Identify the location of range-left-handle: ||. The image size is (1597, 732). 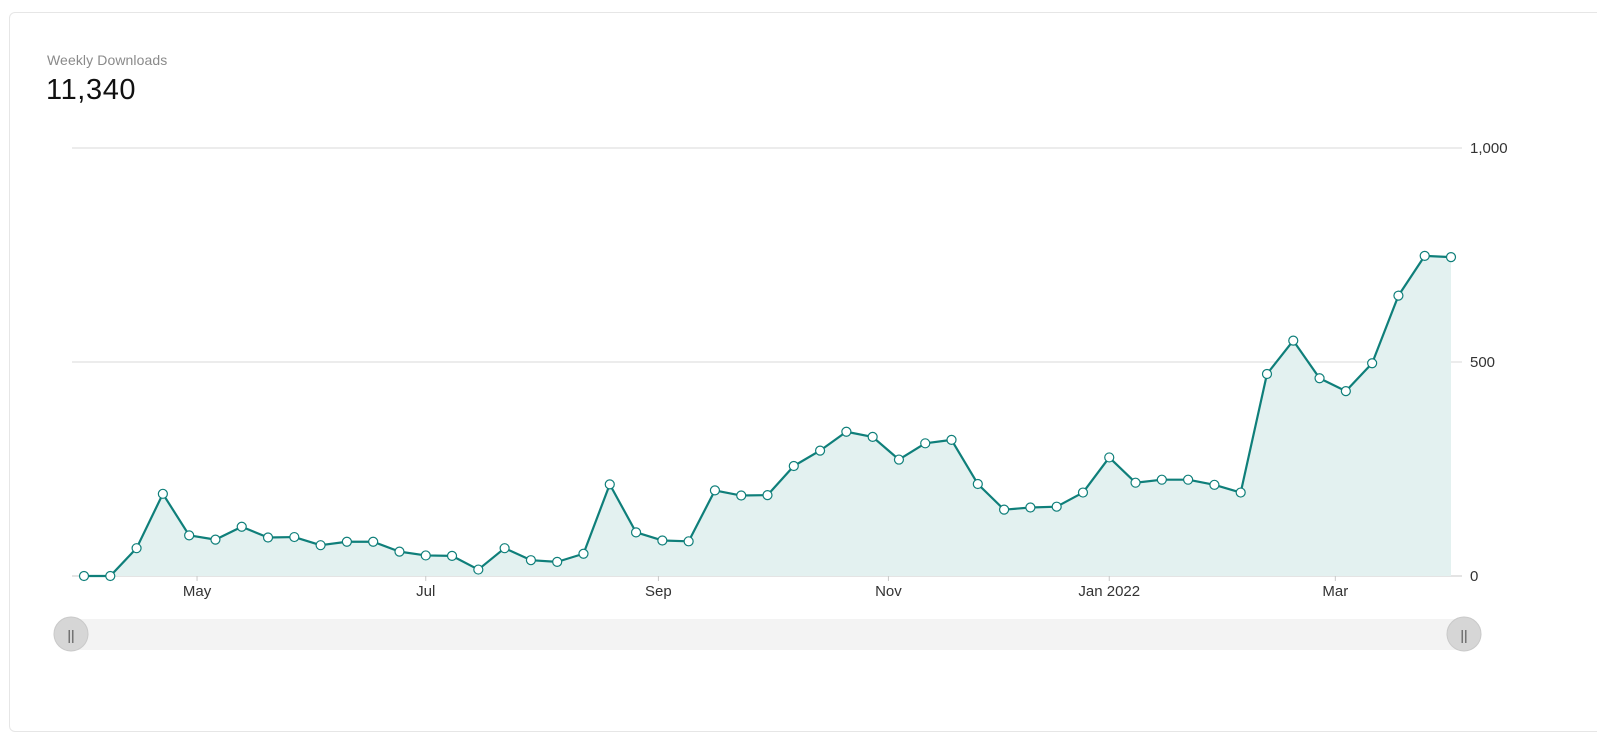
(71, 634).